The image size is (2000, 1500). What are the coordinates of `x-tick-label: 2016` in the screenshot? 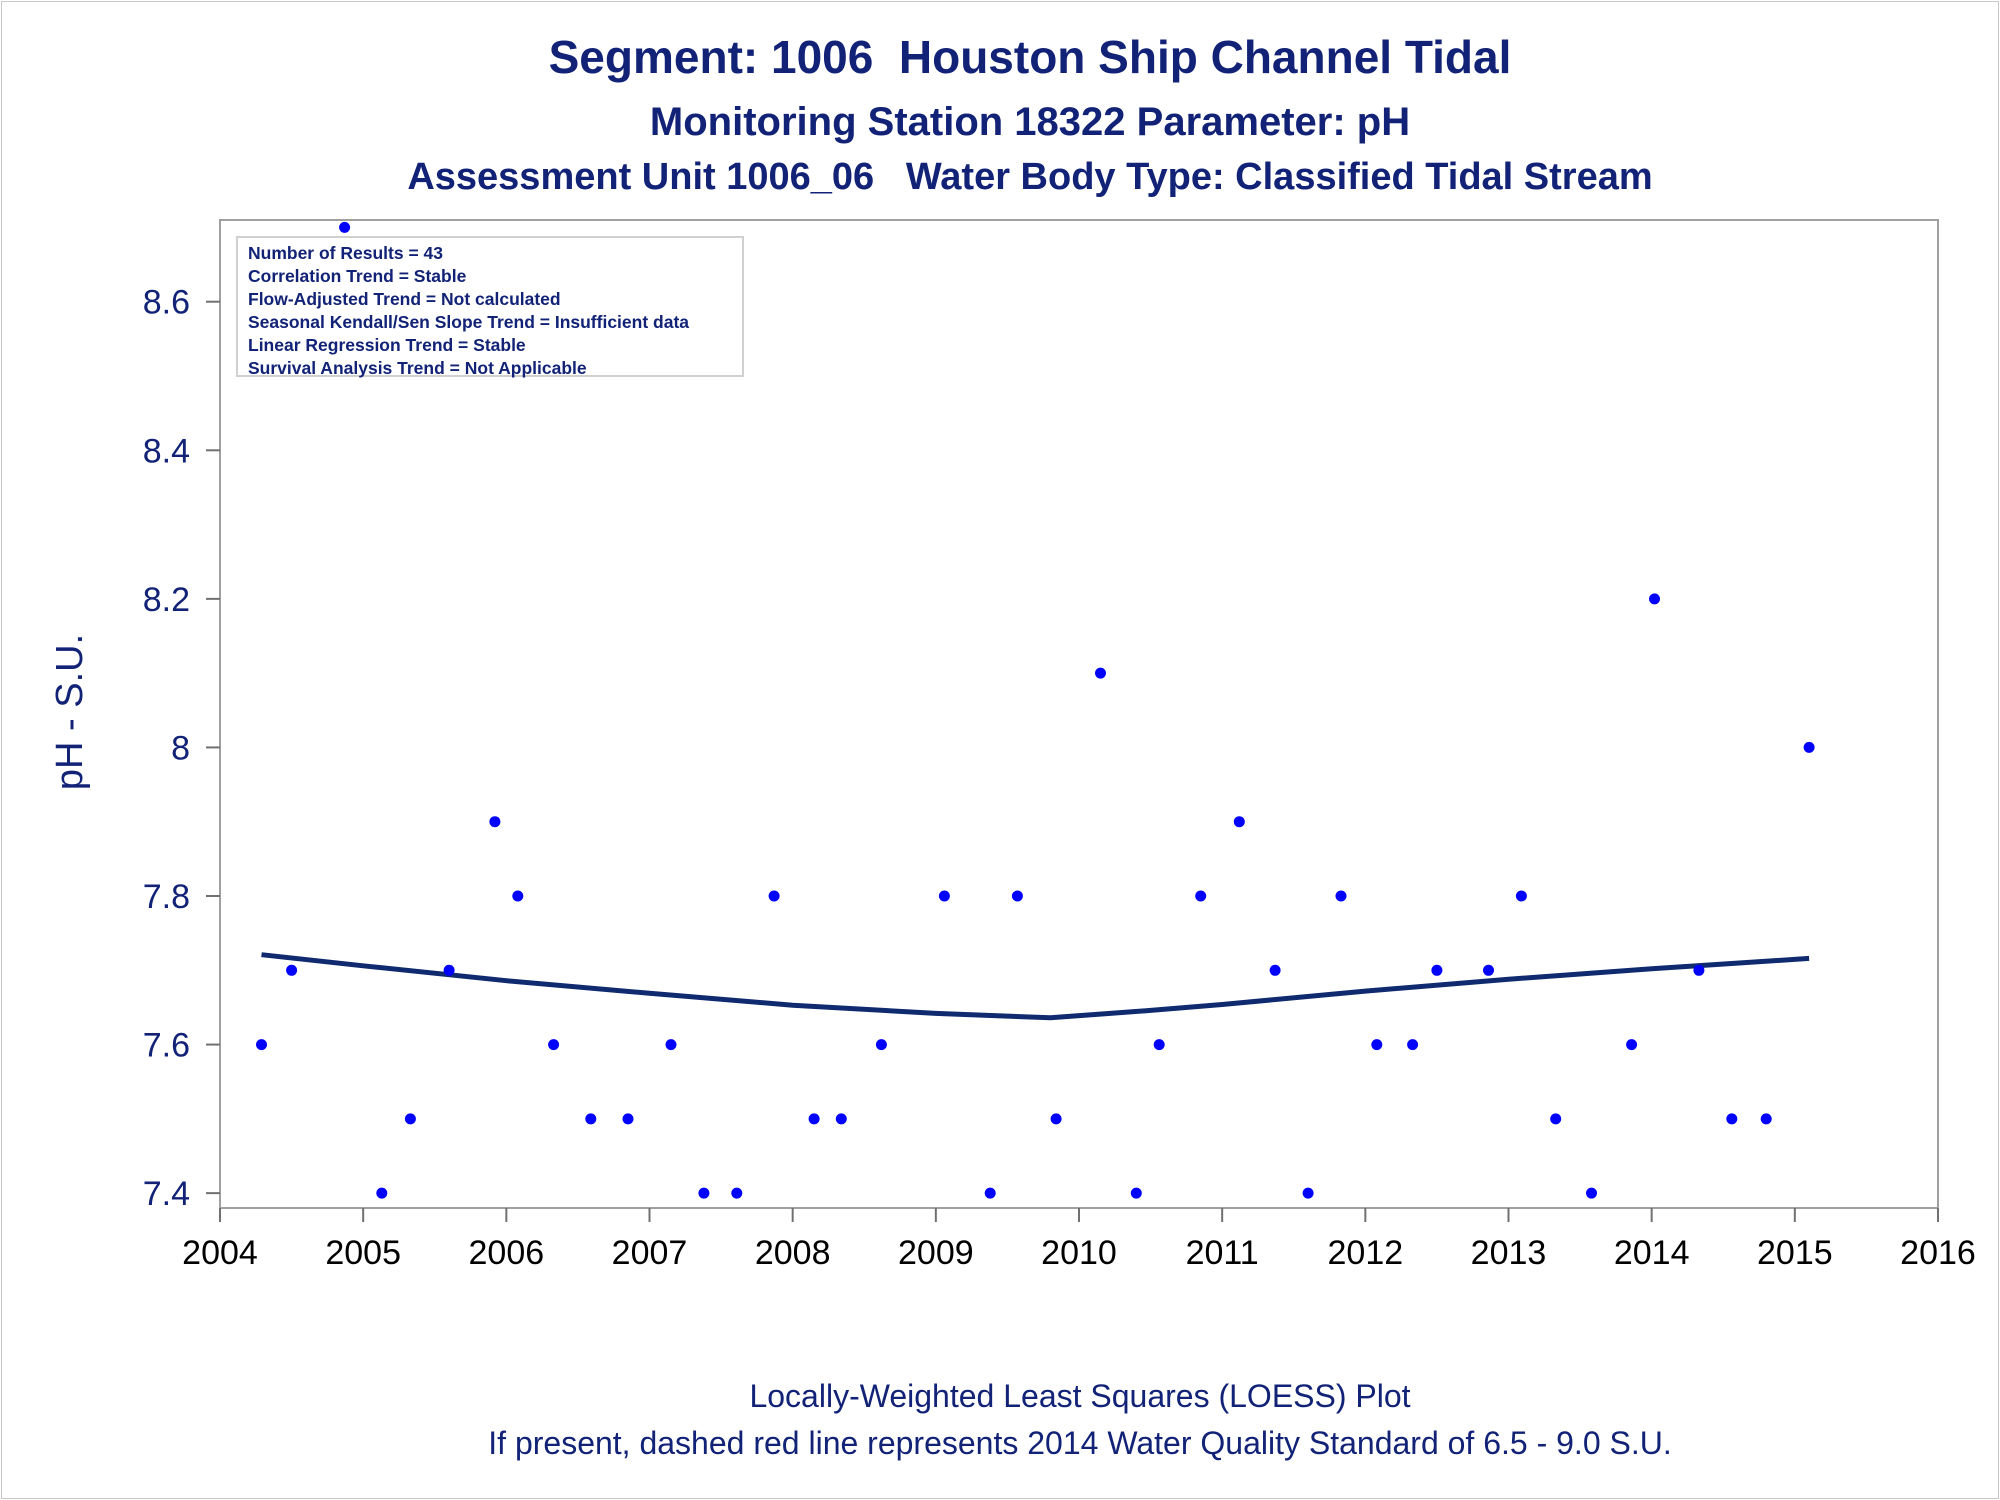 It's located at (1938, 1253).